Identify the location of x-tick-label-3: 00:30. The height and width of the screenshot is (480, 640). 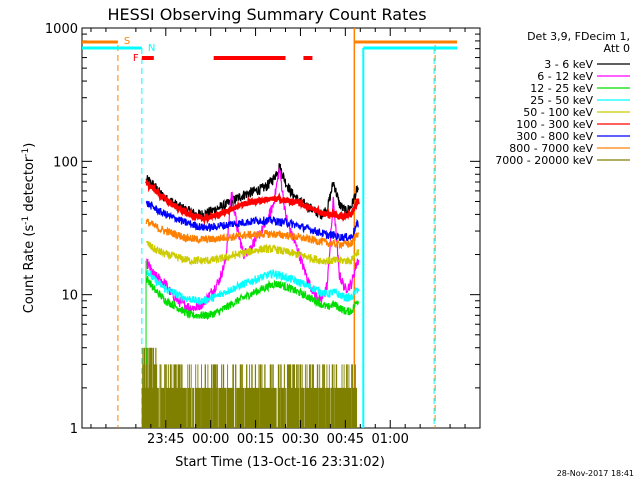
(300, 439).